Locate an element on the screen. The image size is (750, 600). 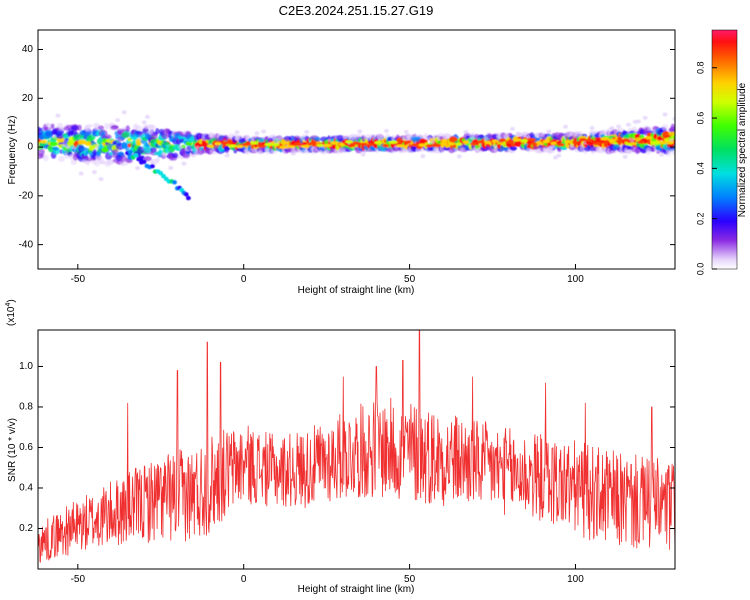
snr-scale-exponent: 4 is located at coordinates (8, 305).